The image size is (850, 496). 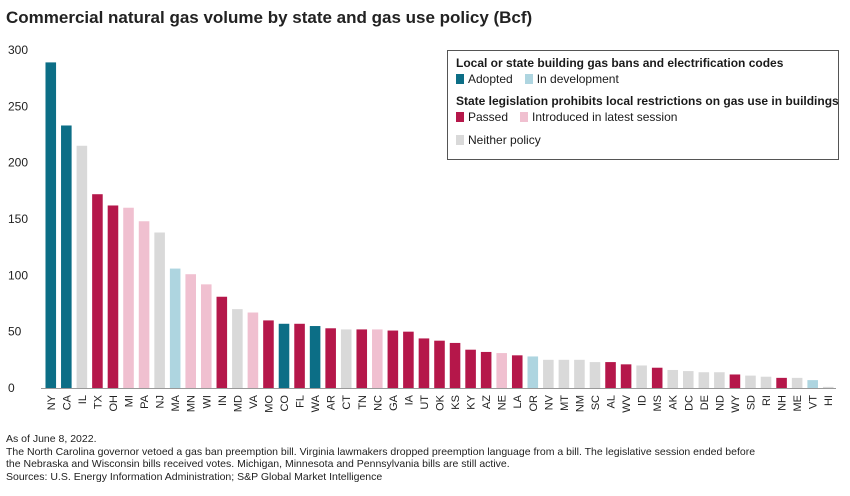 What do you see at coordinates (548, 373) in the screenshot?
I see `bar-nv` at bounding box center [548, 373].